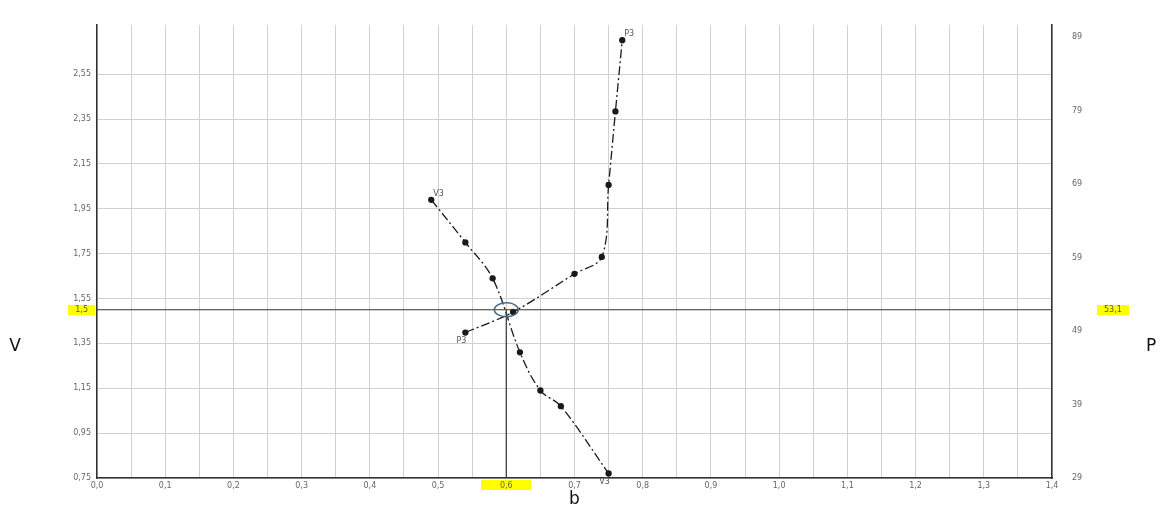  What do you see at coordinates (847, 485) in the screenshot?
I see `x-tick-label: 1,1` at bounding box center [847, 485].